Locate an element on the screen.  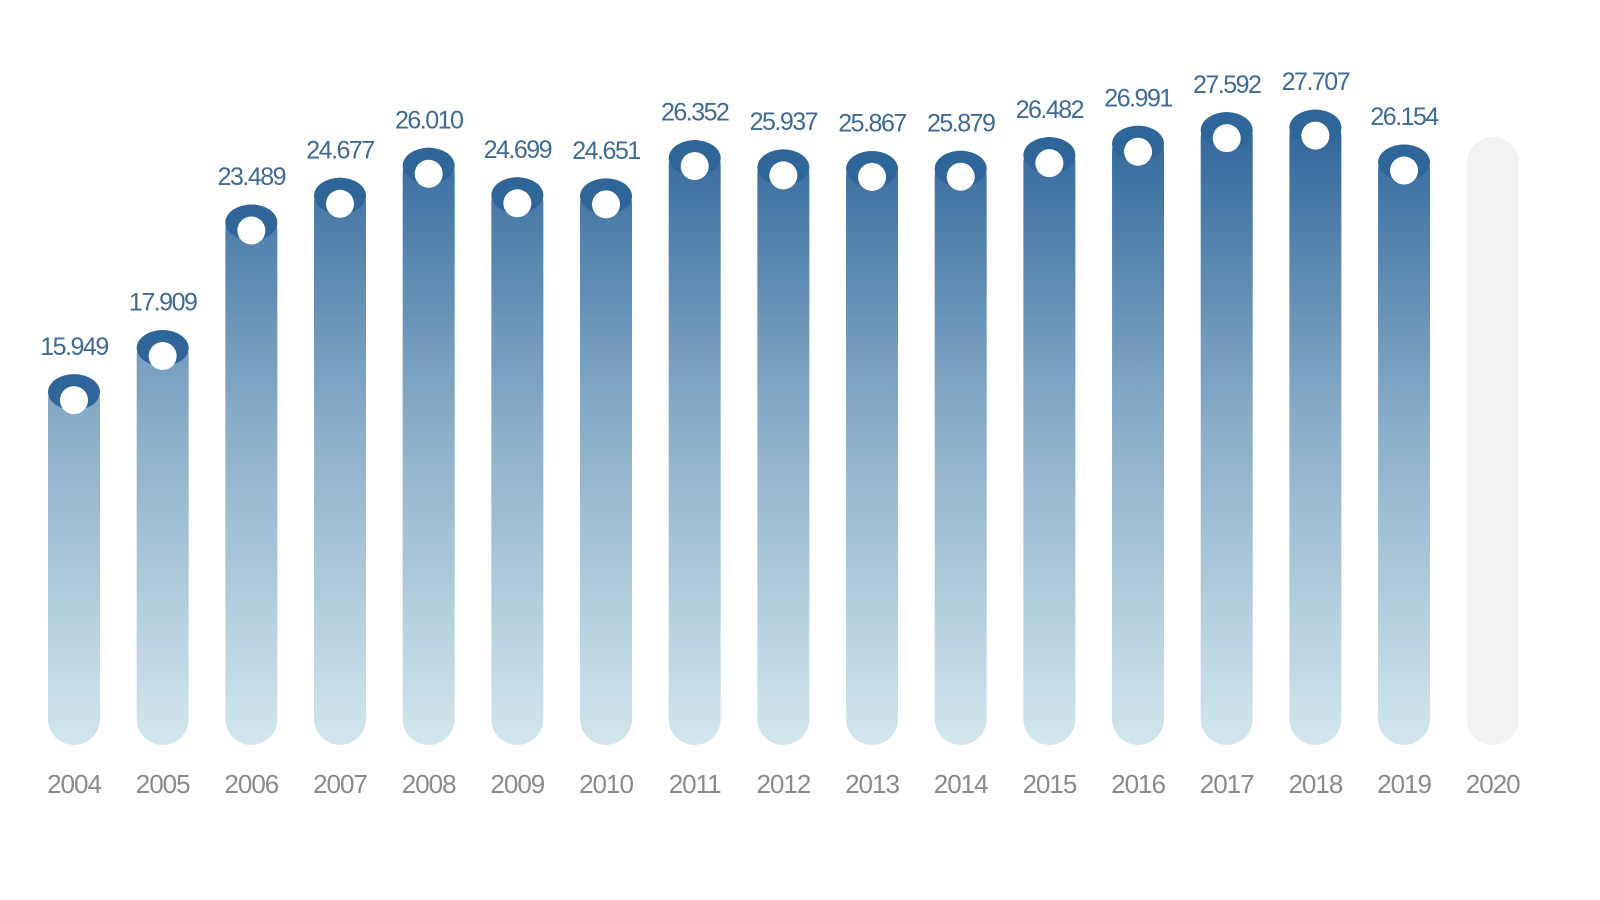
value-label: 27.592 is located at coordinates (1227, 85).